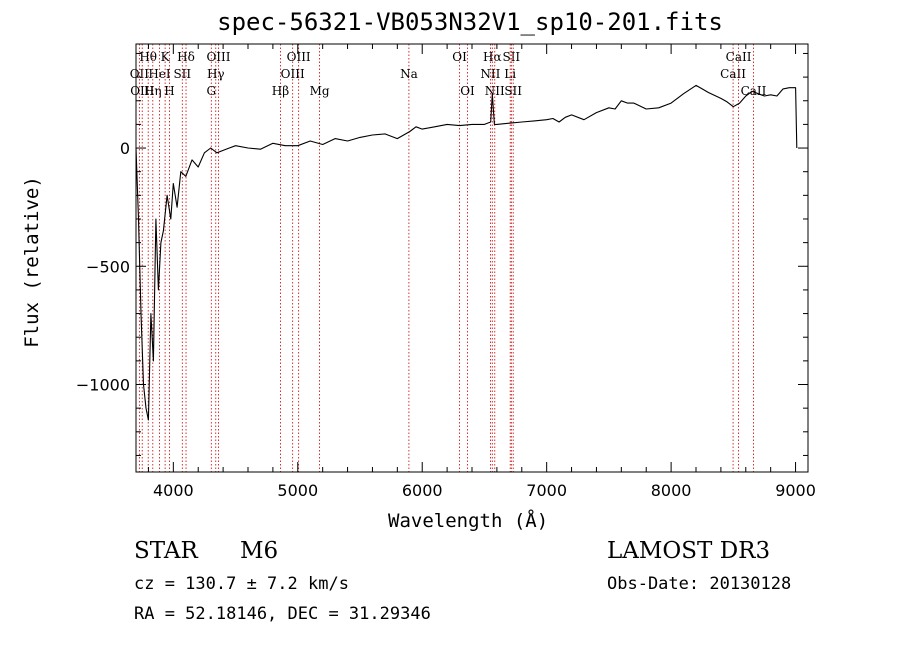  I want to click on spectral-line-label: H, so click(169, 91).